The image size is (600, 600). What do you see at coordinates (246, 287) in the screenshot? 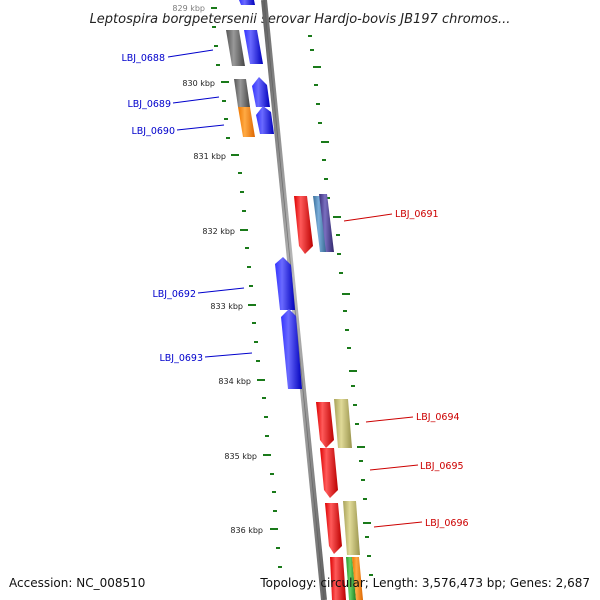
I see `inner-tick-ring` at bounding box center [246, 287].